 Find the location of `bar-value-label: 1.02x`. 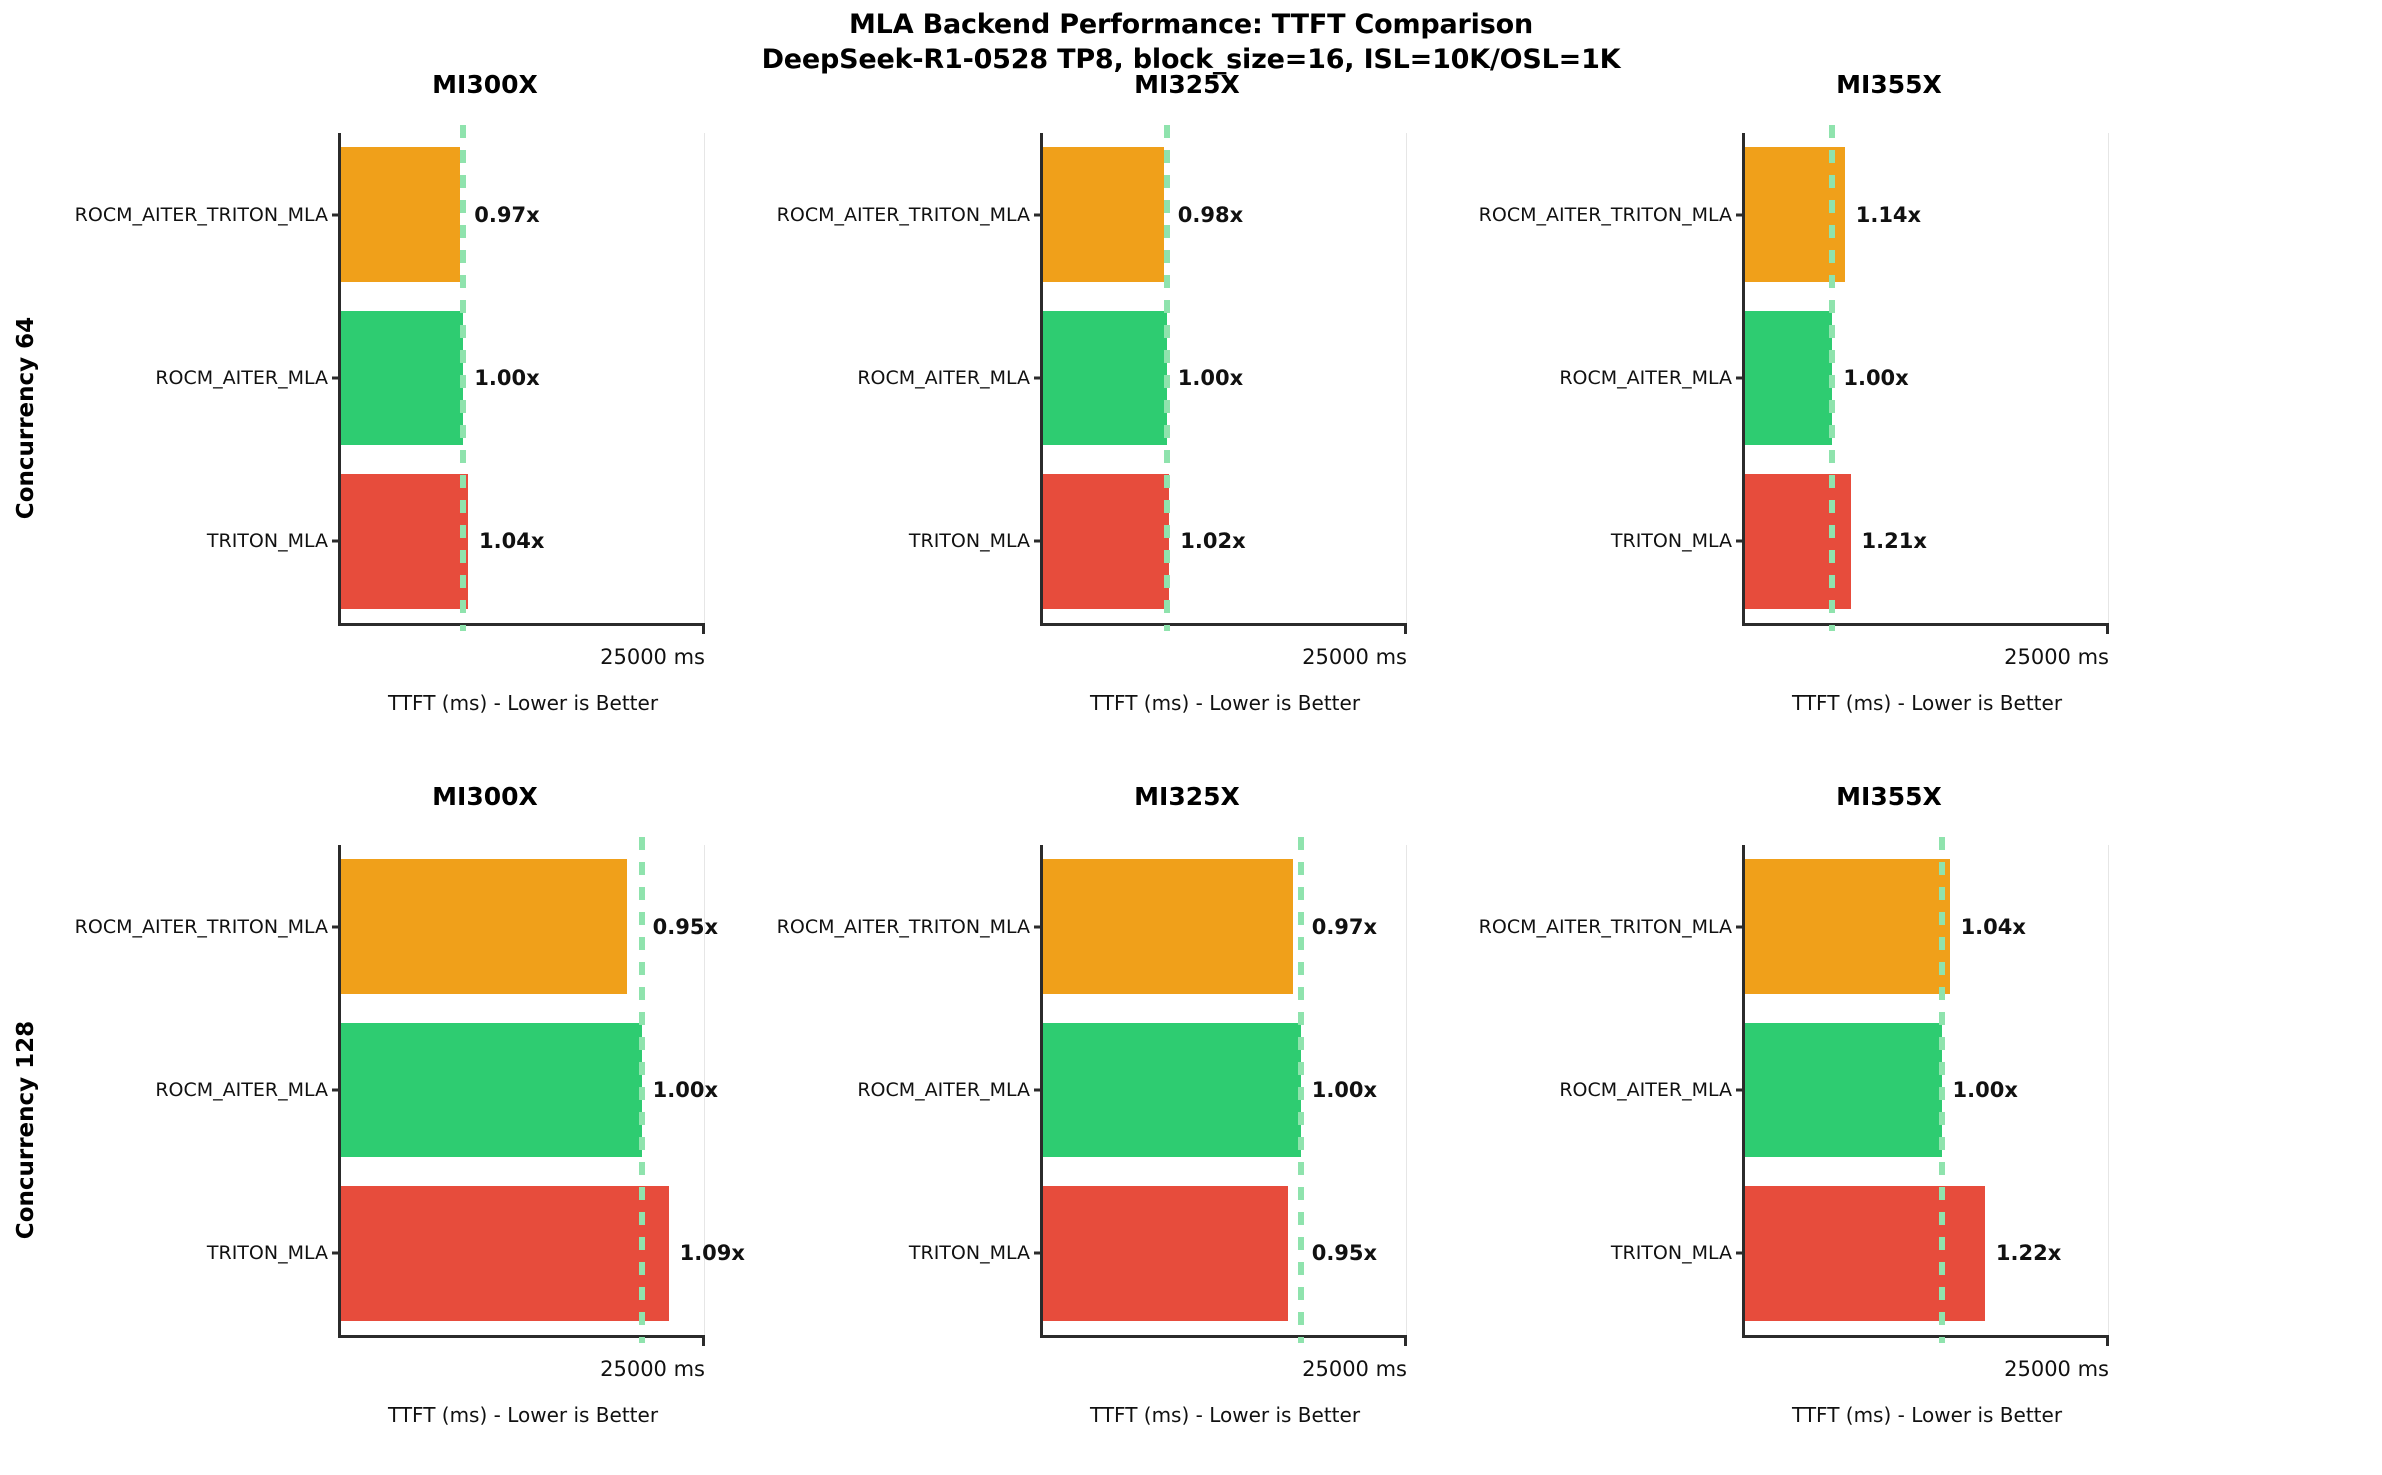

bar-value-label: 1.02x is located at coordinates (1213, 541).